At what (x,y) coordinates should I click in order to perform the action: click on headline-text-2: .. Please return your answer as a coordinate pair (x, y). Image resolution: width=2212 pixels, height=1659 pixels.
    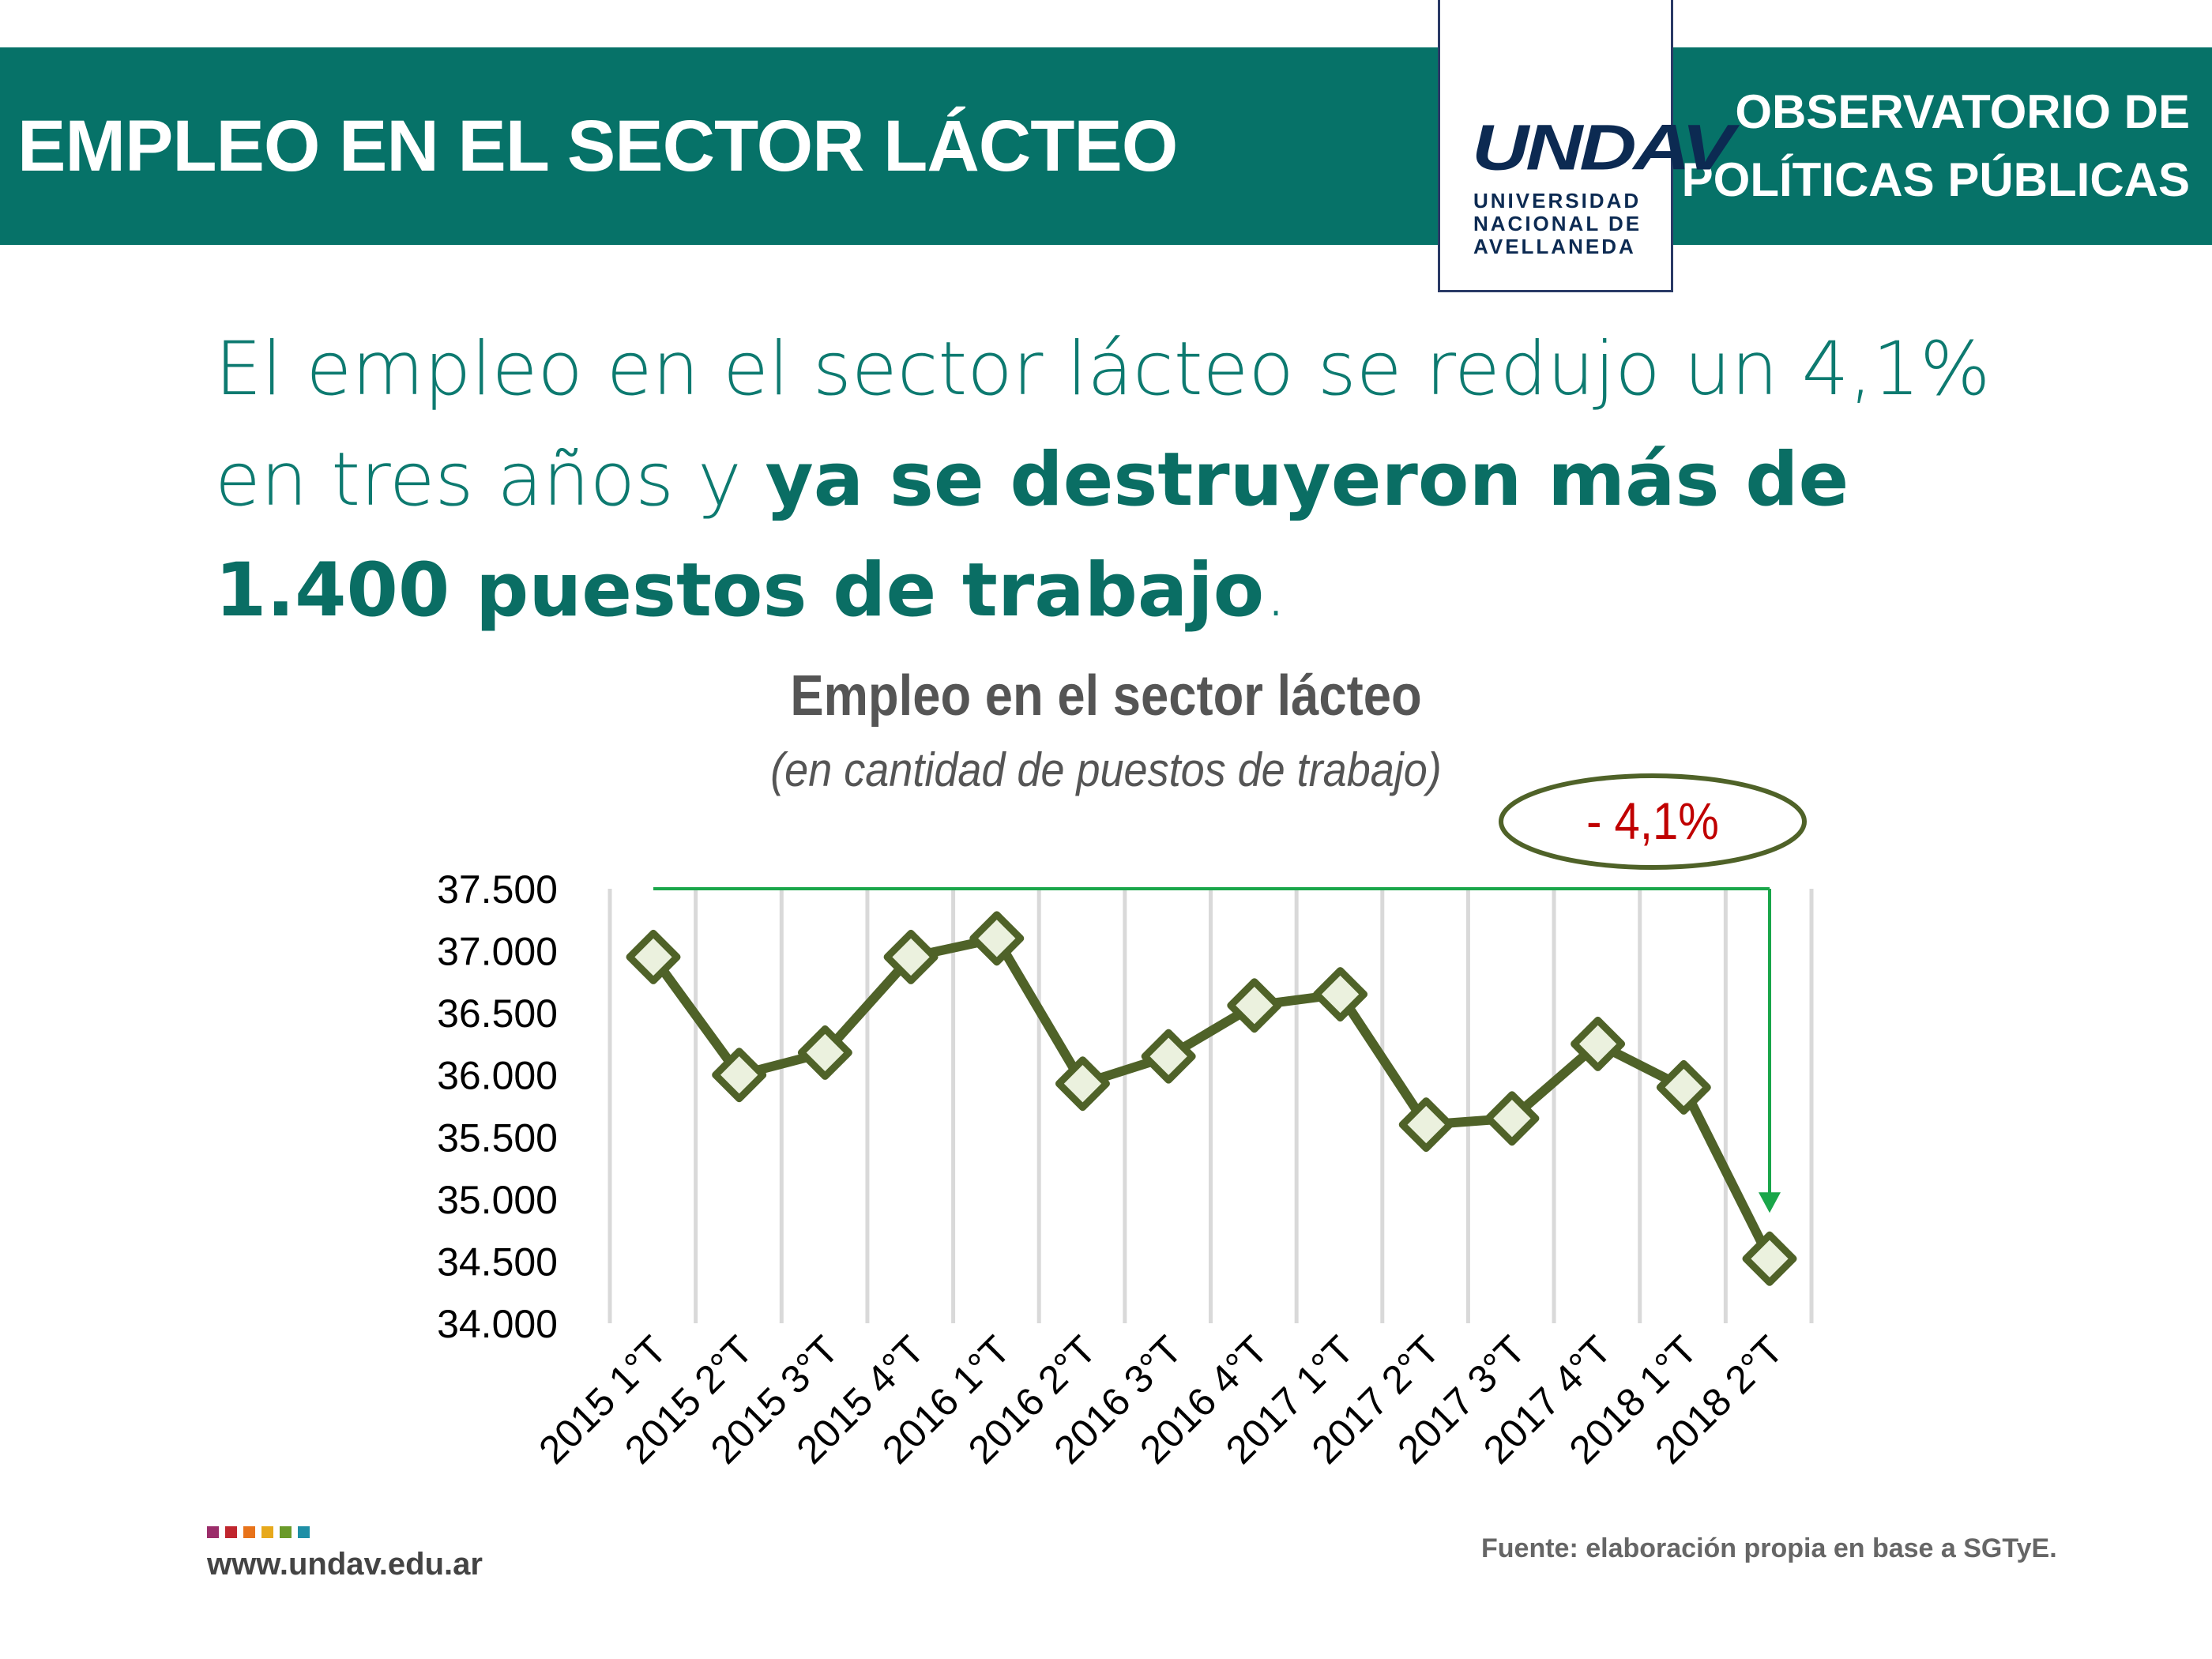
    Looking at the image, I should click on (1276, 591).